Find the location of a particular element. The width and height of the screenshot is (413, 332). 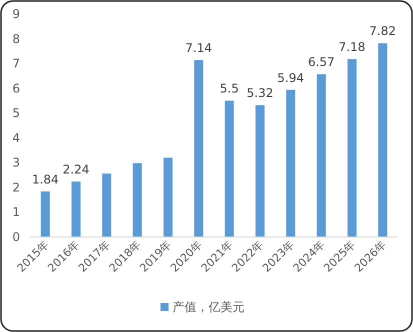

data-label: 5.5 is located at coordinates (229, 89).